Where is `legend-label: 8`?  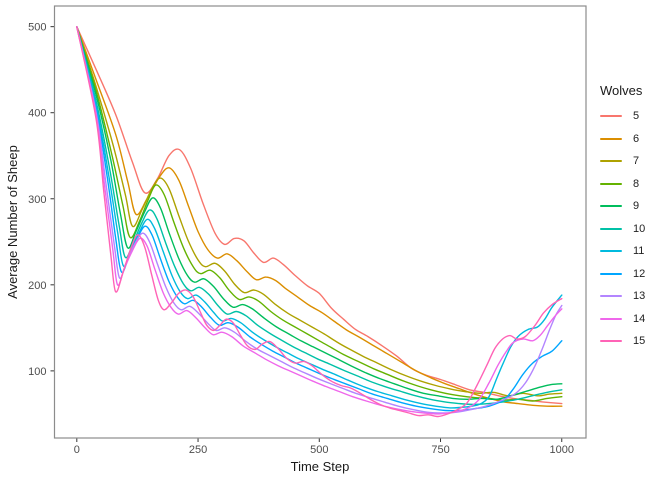 legend-label: 8 is located at coordinates (636, 183).